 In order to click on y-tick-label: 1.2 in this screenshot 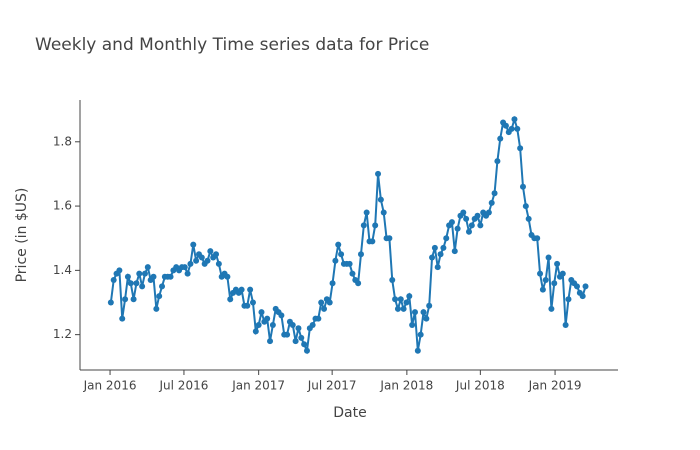, I will do `click(62, 334)`.